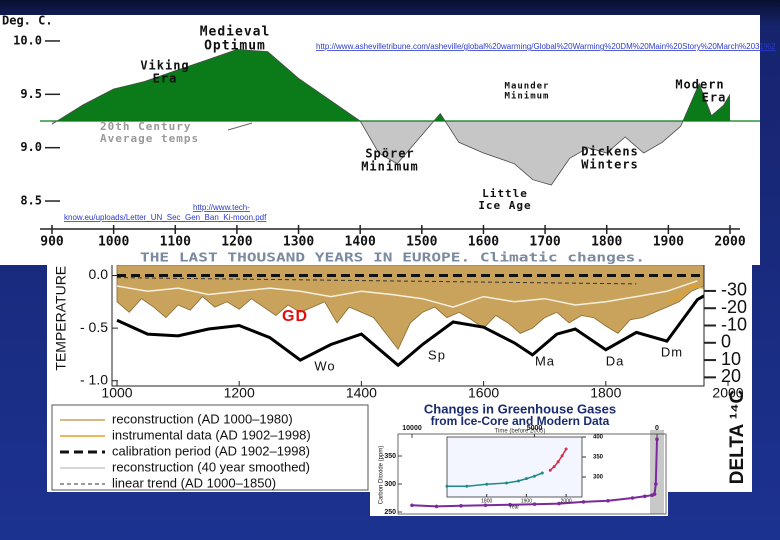  What do you see at coordinates (390, 512) in the screenshot?
I see `y-tick-label: 250` at bounding box center [390, 512].